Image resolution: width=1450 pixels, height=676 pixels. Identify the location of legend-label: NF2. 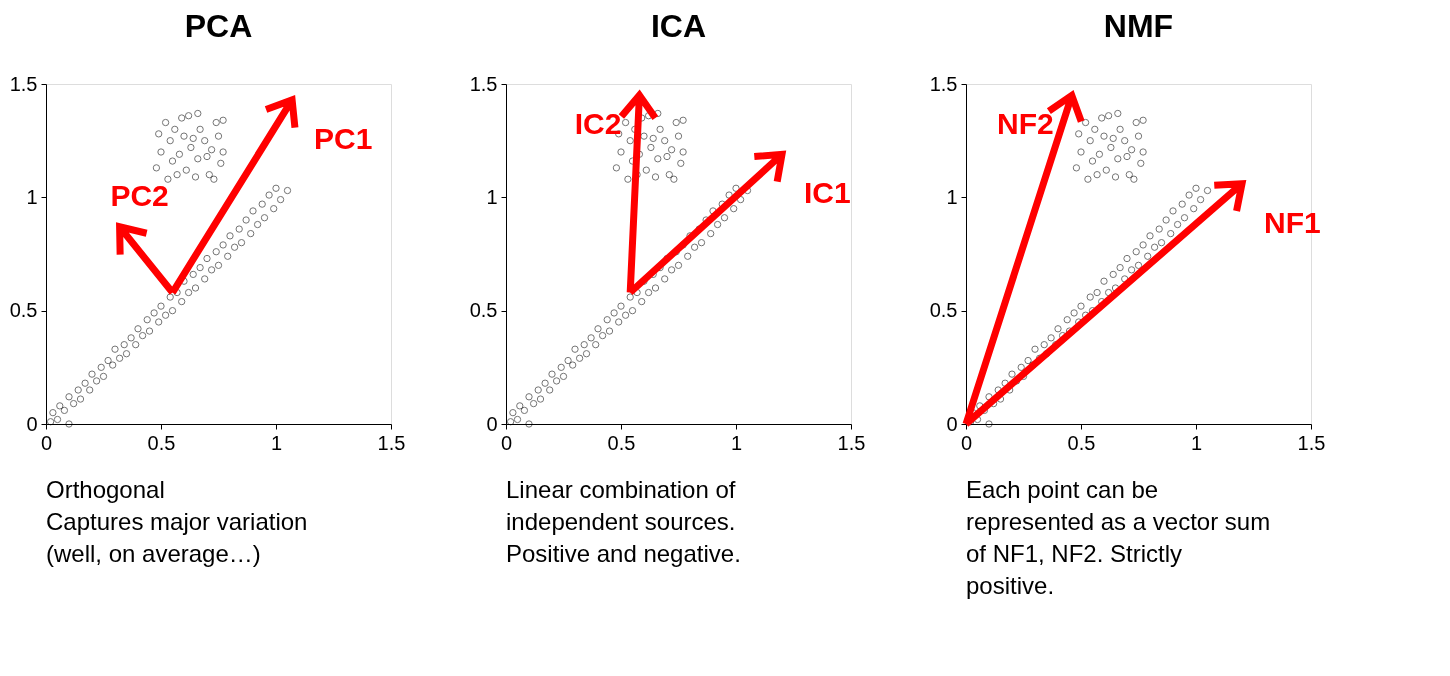
(1025, 124).